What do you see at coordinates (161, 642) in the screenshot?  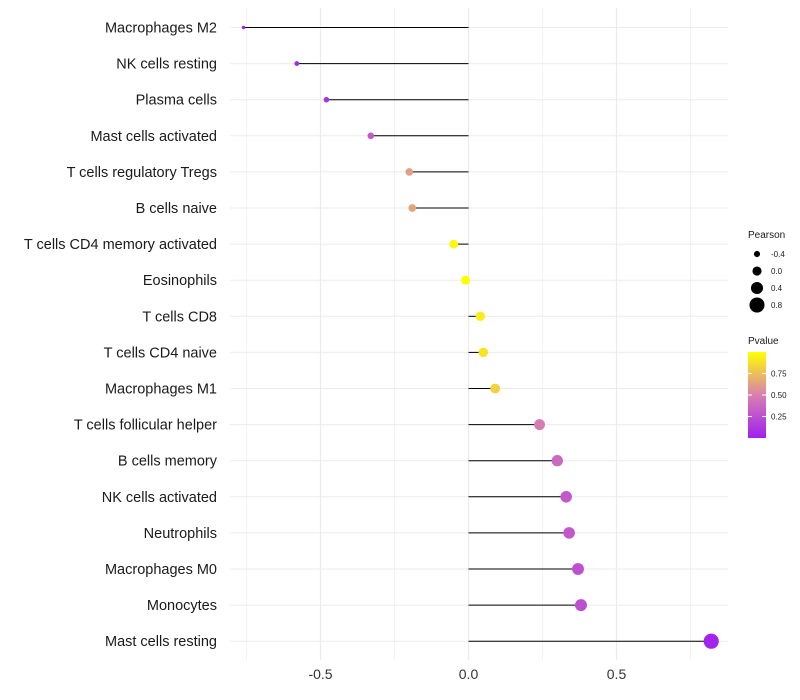 I see `category-label-mast-cells-resting: Mast cells resting` at bounding box center [161, 642].